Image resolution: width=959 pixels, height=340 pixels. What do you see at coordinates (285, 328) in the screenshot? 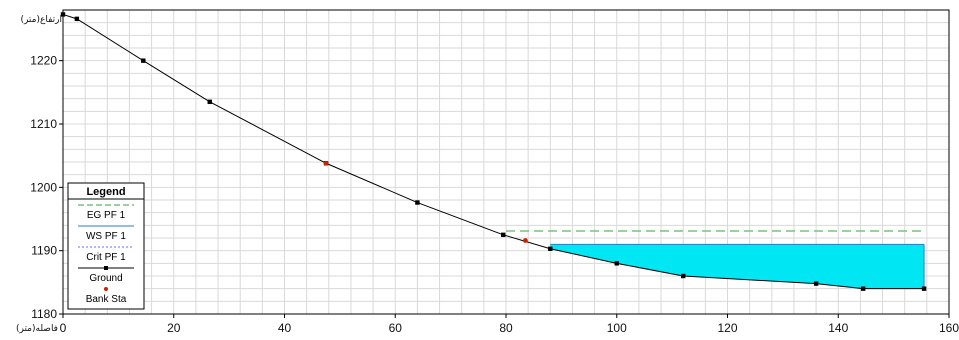
I see `x-tick-label: 40` at bounding box center [285, 328].